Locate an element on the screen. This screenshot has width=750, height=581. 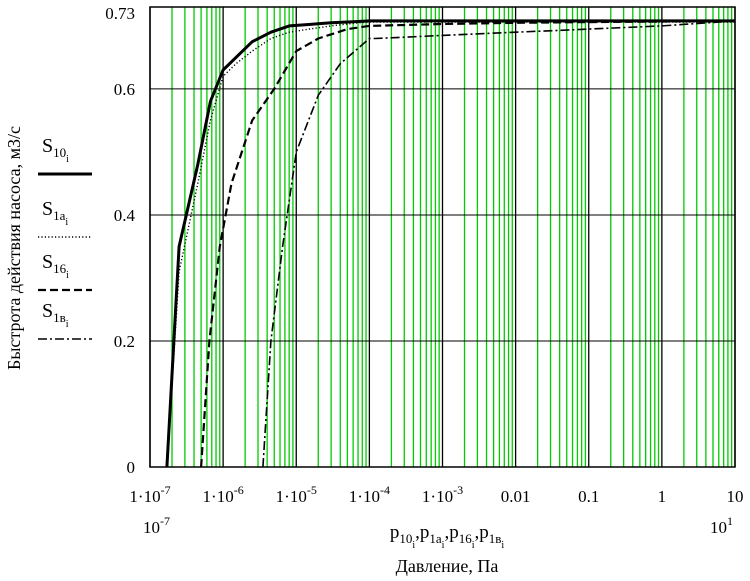
x-tick-label: 1·10⁻⁶ is located at coordinates (223, 494).